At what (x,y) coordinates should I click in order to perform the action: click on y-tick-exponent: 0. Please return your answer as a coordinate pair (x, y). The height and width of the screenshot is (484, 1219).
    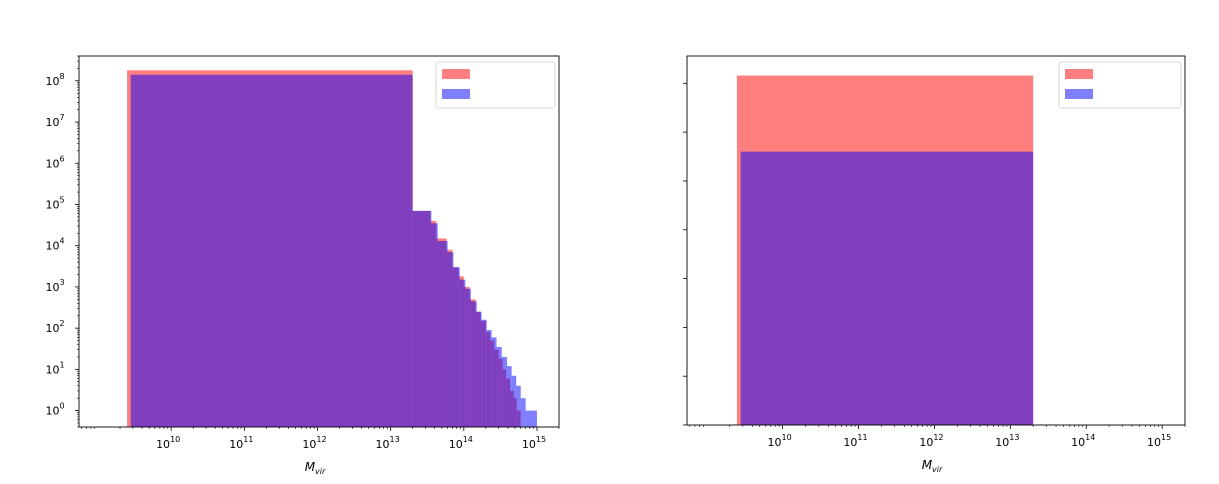
    Looking at the image, I should click on (61, 406).